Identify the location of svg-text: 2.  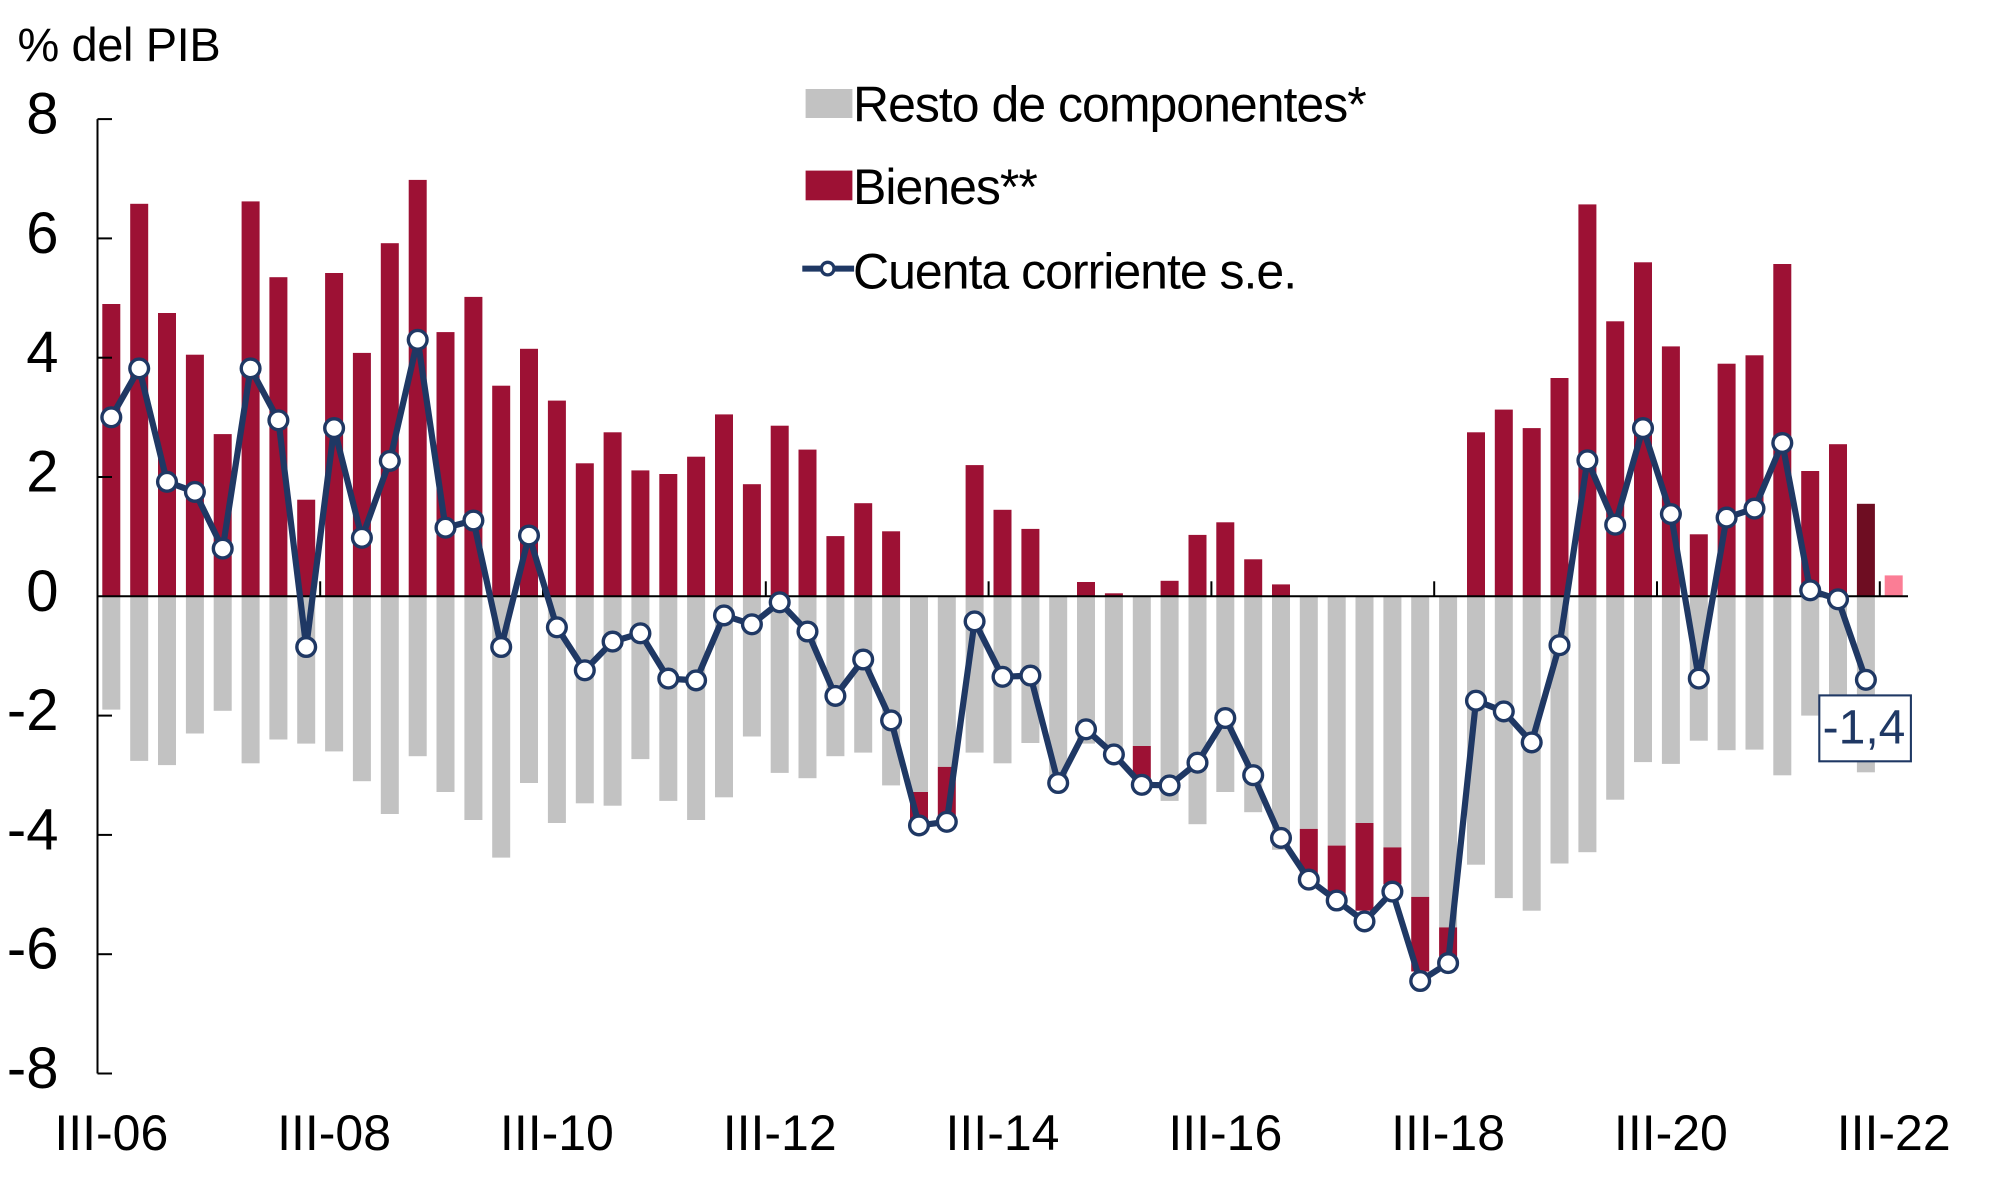
(42, 472).